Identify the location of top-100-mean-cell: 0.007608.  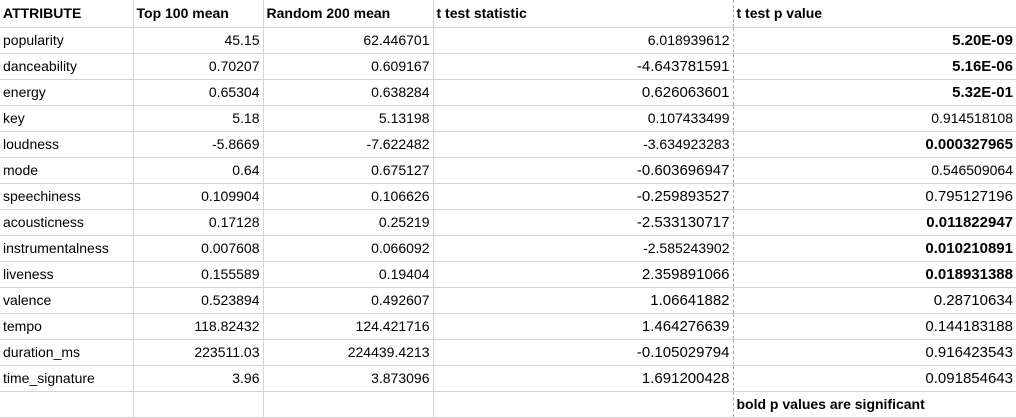
(198, 248).